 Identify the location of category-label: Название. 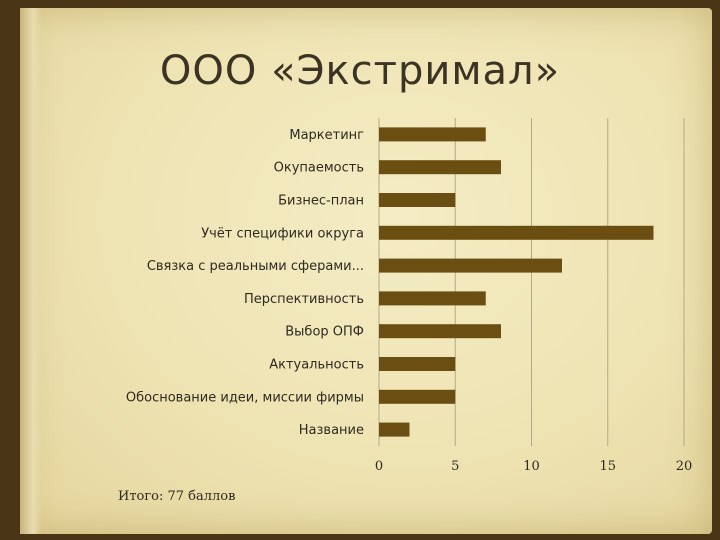
(331, 430).